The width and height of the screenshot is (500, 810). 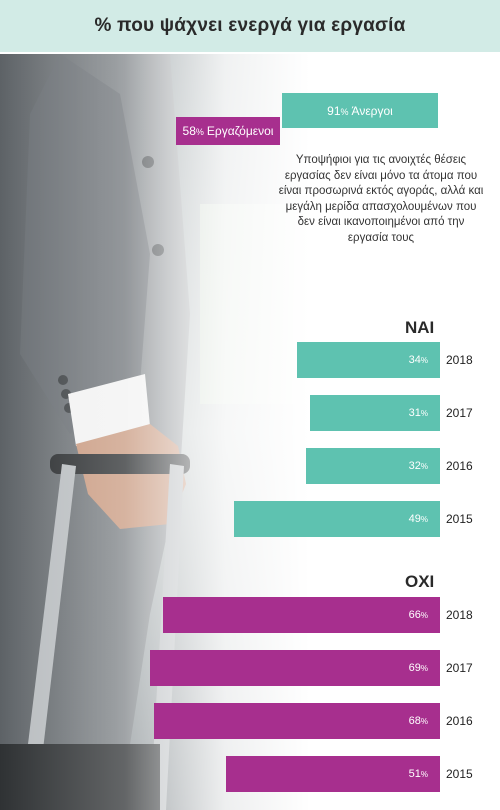 What do you see at coordinates (459, 413) in the screenshot?
I see `yes-year-label-2017: 2017` at bounding box center [459, 413].